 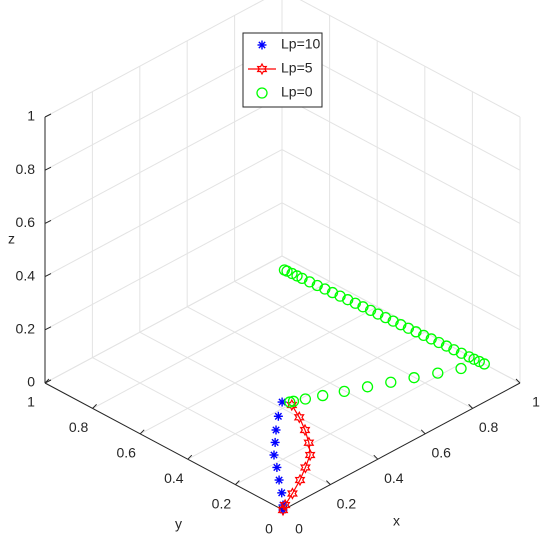 I want to click on legend-label: Lp=10, so click(x=301, y=44).